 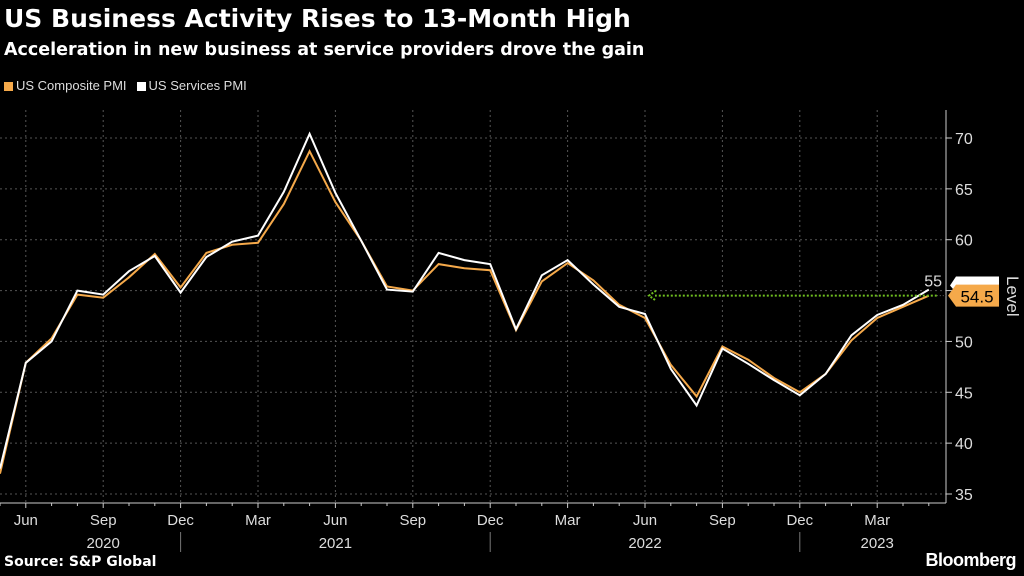 What do you see at coordinates (964, 241) in the screenshot?
I see `y-tick-label: 60` at bounding box center [964, 241].